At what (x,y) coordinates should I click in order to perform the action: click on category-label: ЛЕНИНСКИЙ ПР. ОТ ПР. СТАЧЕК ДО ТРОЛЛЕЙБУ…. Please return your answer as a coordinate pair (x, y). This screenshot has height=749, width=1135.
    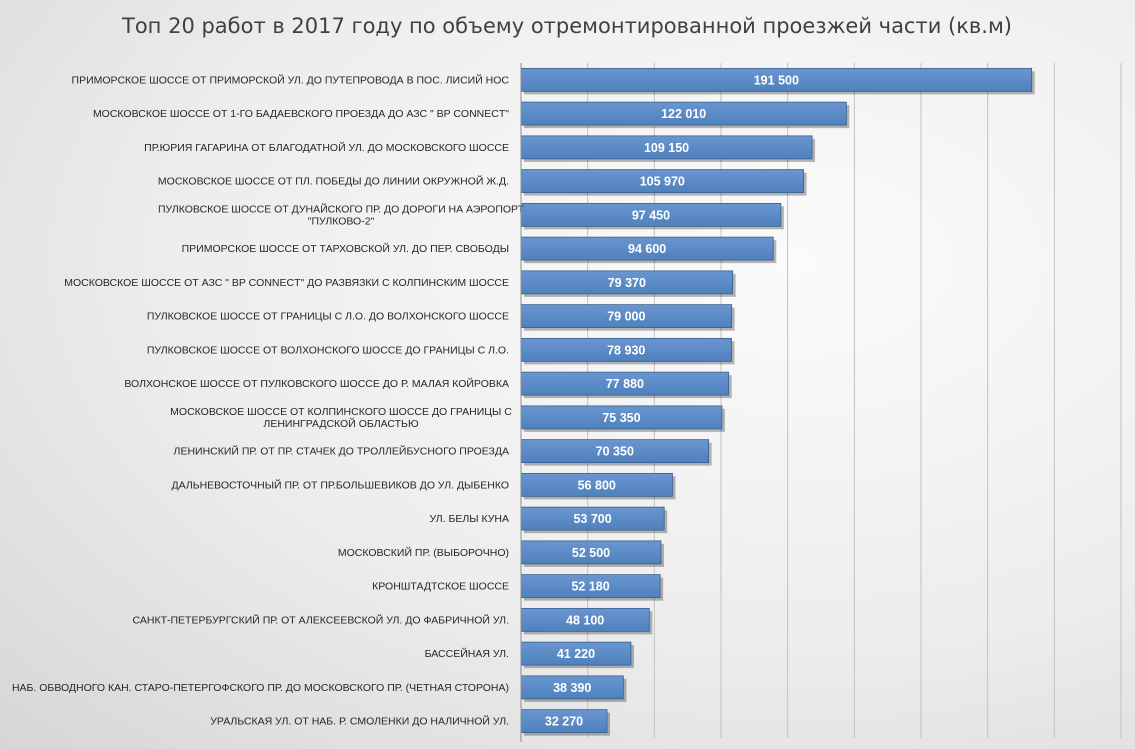
    Looking at the image, I should click on (341, 451).